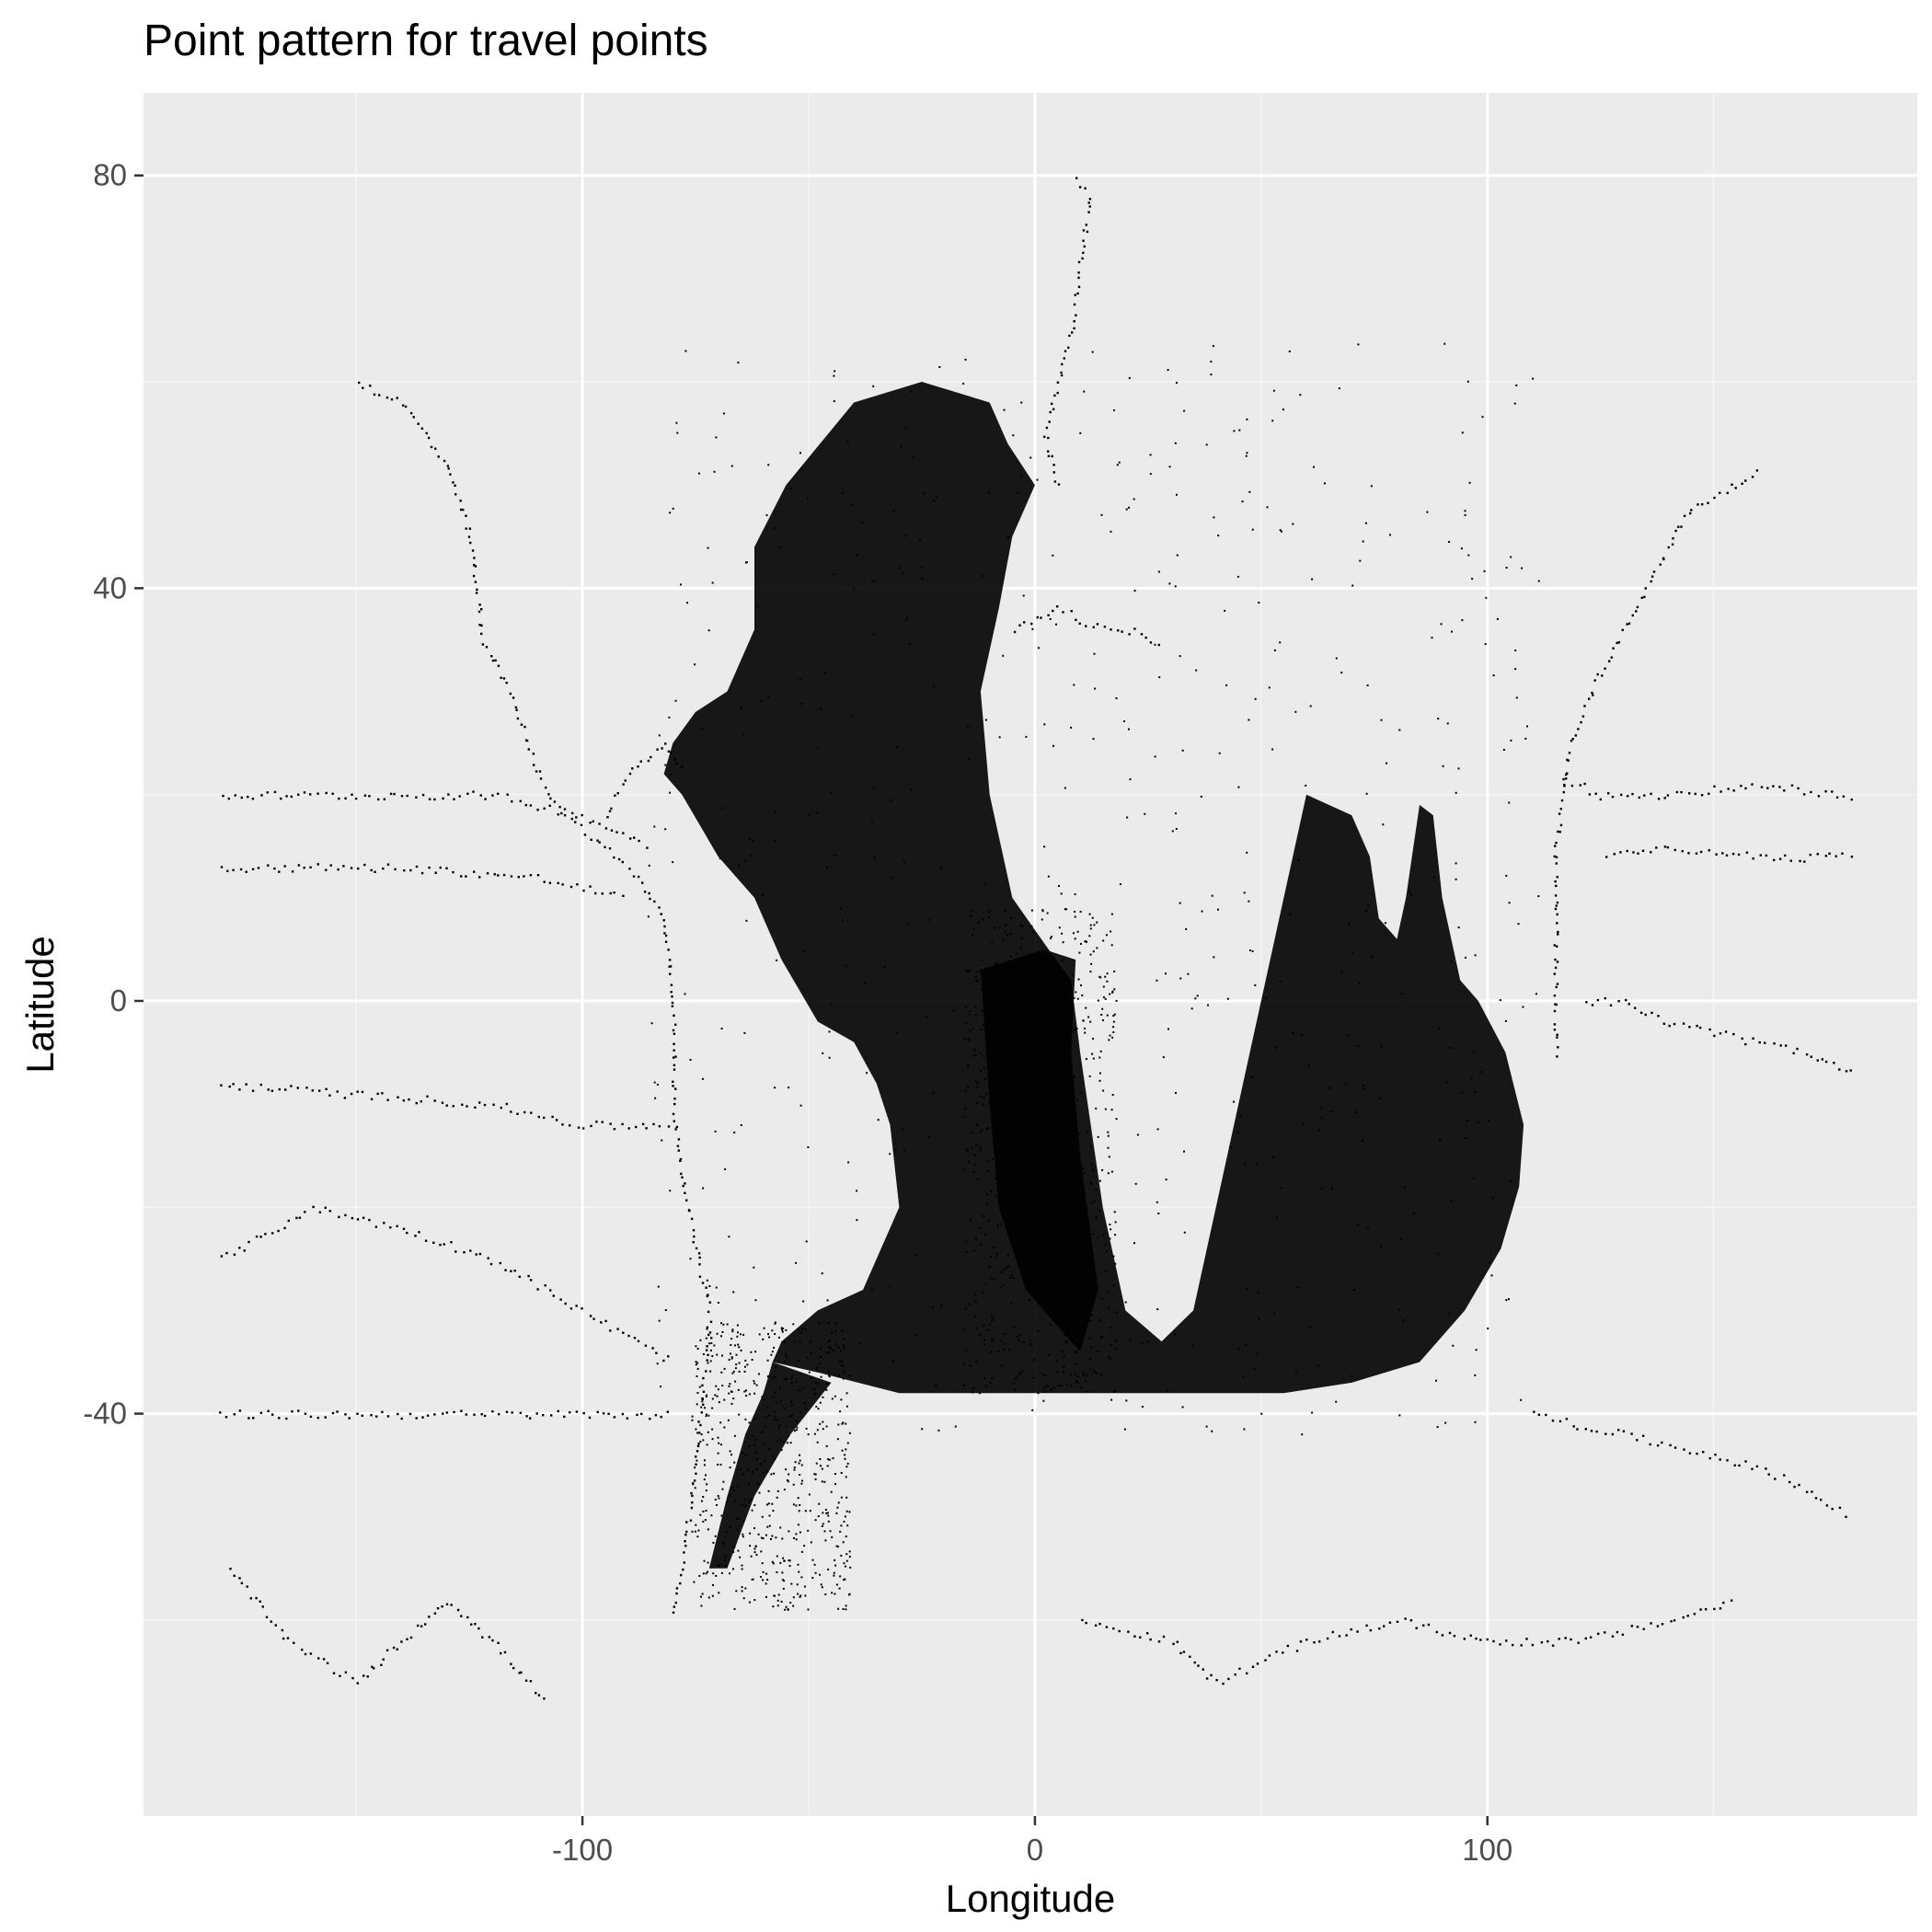 The image size is (1932, 1932). What do you see at coordinates (253, 869) in the screenshot?
I see `track-point-pacific-13n` at bounding box center [253, 869].